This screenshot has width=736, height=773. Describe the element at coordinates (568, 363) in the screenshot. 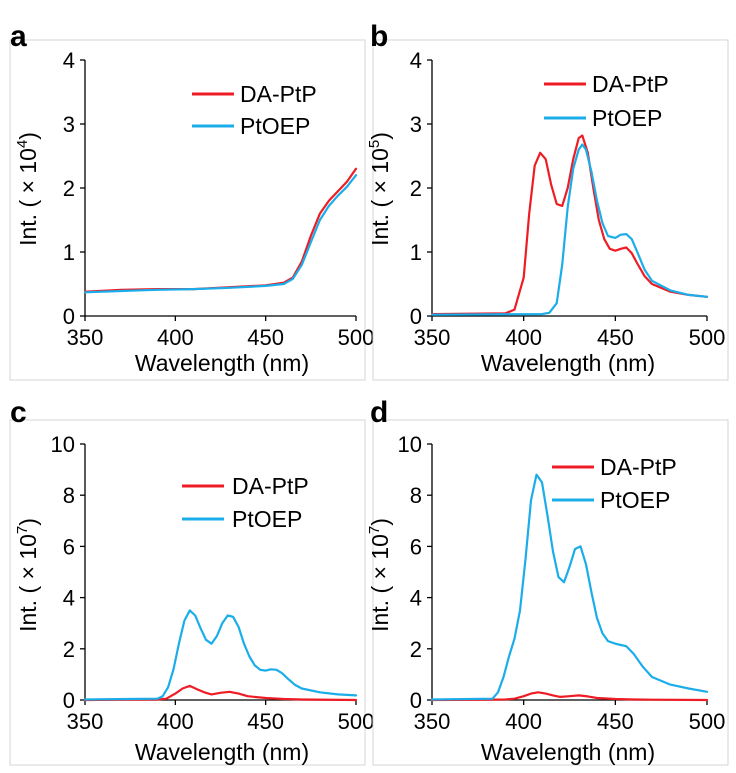

I see `panel-b-xlabel: Wavelength (nm)` at that location.